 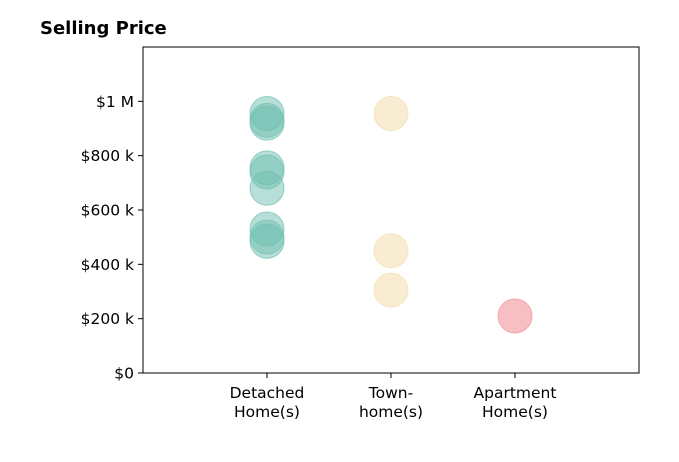 I want to click on x-tick-label: Detached, so click(x=267, y=393).